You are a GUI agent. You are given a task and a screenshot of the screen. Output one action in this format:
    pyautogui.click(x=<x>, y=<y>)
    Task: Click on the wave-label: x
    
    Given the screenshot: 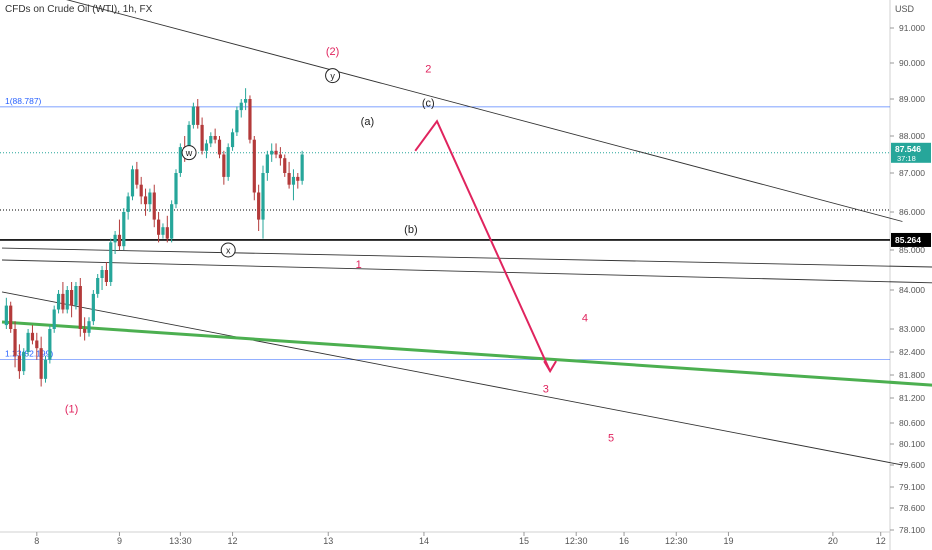 What is the action you would take?
    pyautogui.click(x=228, y=251)
    